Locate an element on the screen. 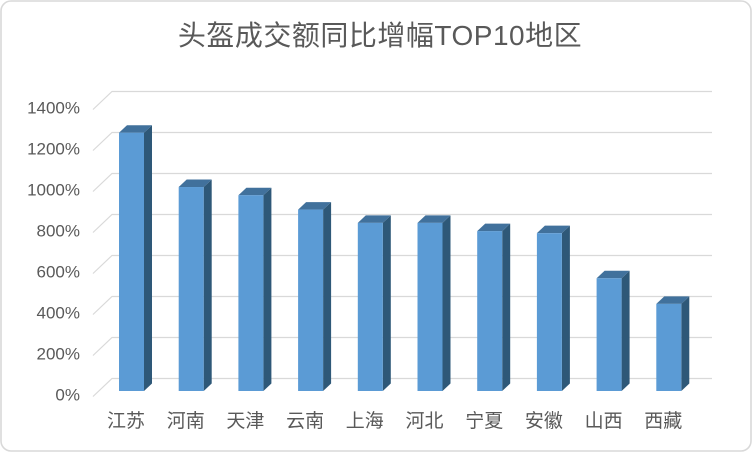 Image resolution: width=752 pixels, height=452 pixels. bar-河南 is located at coordinates (195, 285).